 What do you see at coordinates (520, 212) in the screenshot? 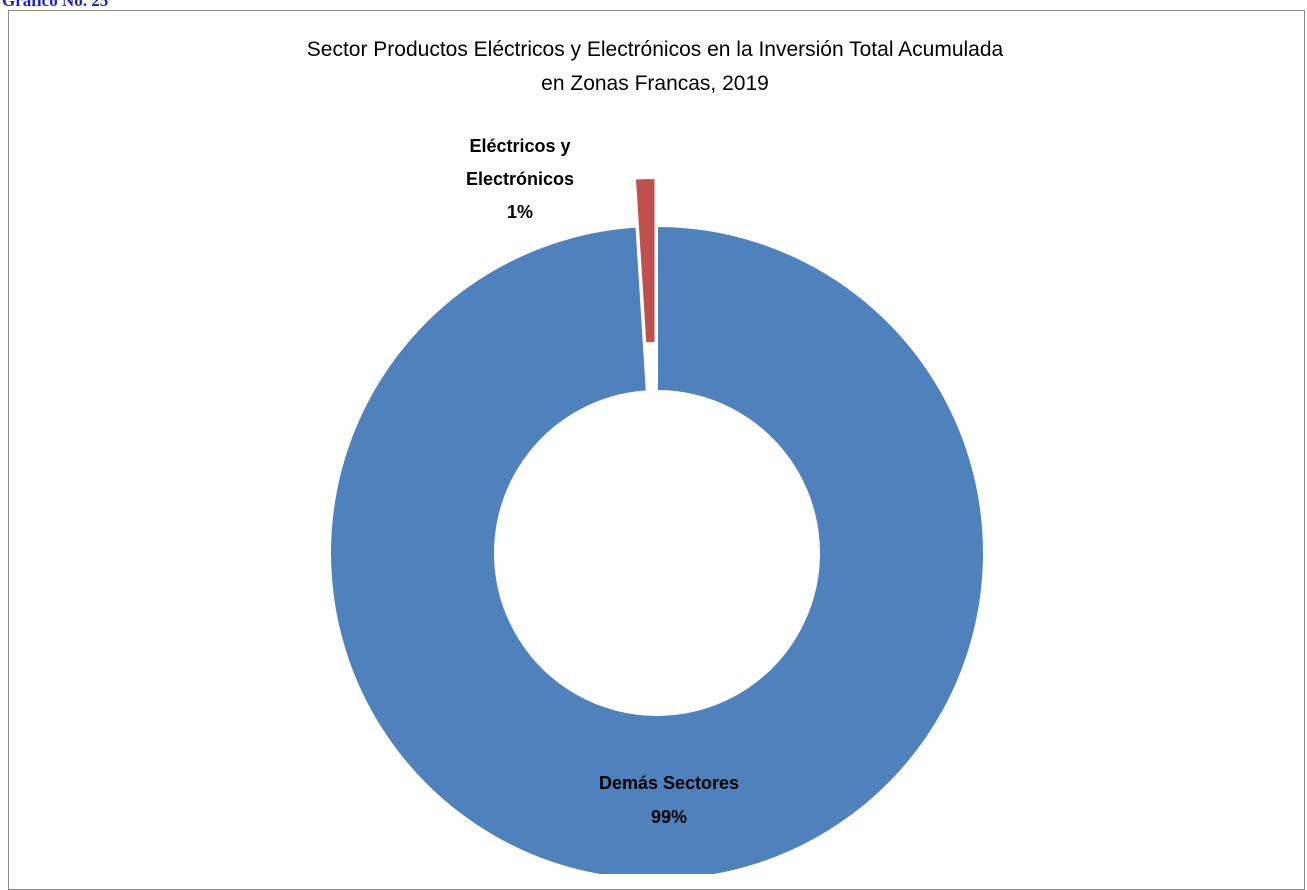
I see `label-electricos-2: 1%` at bounding box center [520, 212].